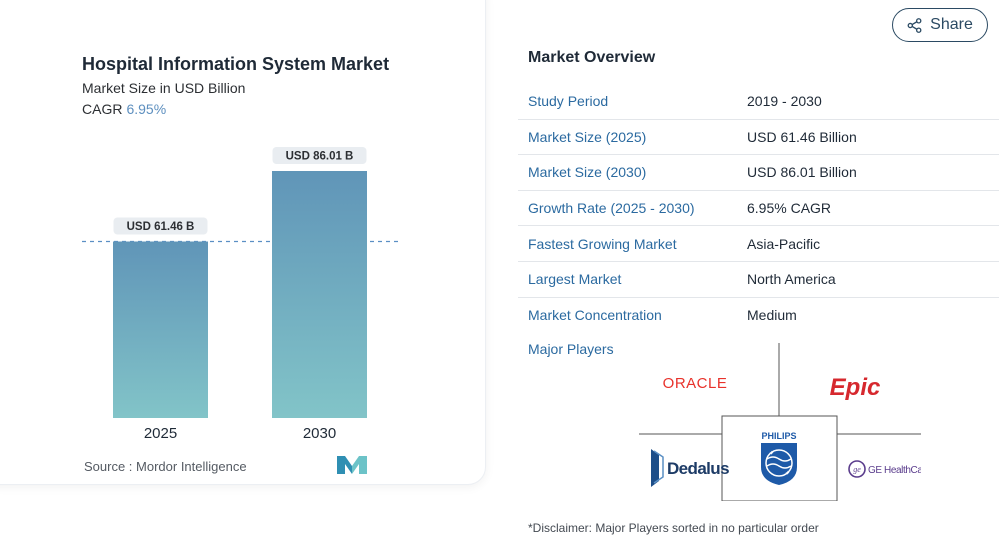 Image resolution: width=999 pixels, height=560 pixels. I want to click on bar-2030, so click(319, 294).